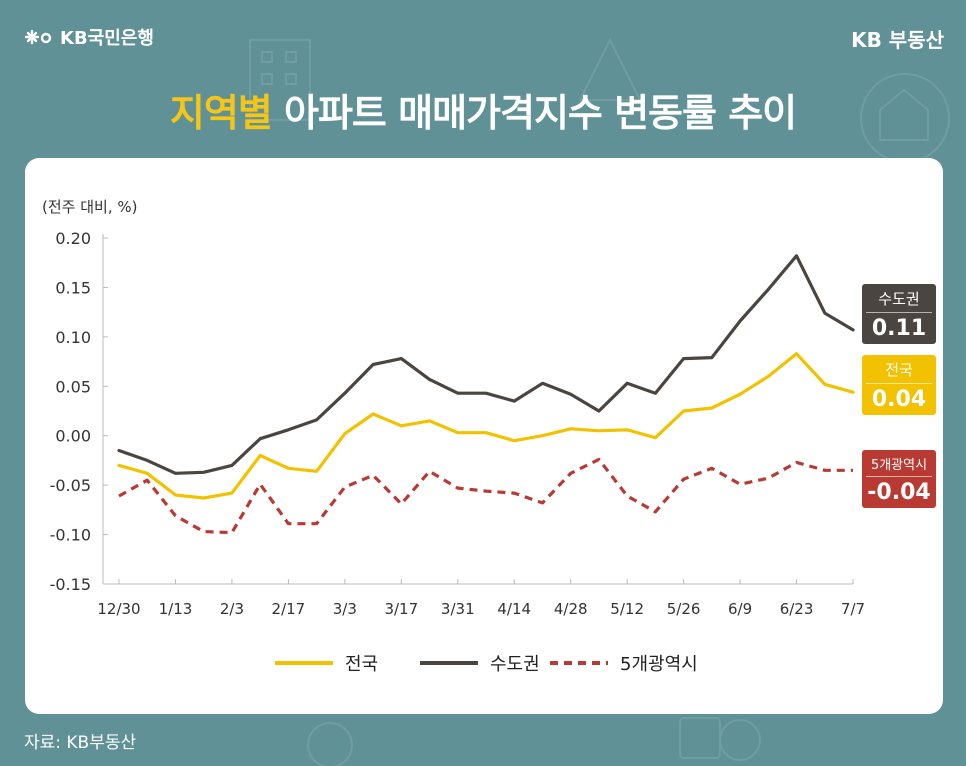  Describe the element at coordinates (118, 609) in the screenshot. I see `x-tick-label: 12/30` at that location.